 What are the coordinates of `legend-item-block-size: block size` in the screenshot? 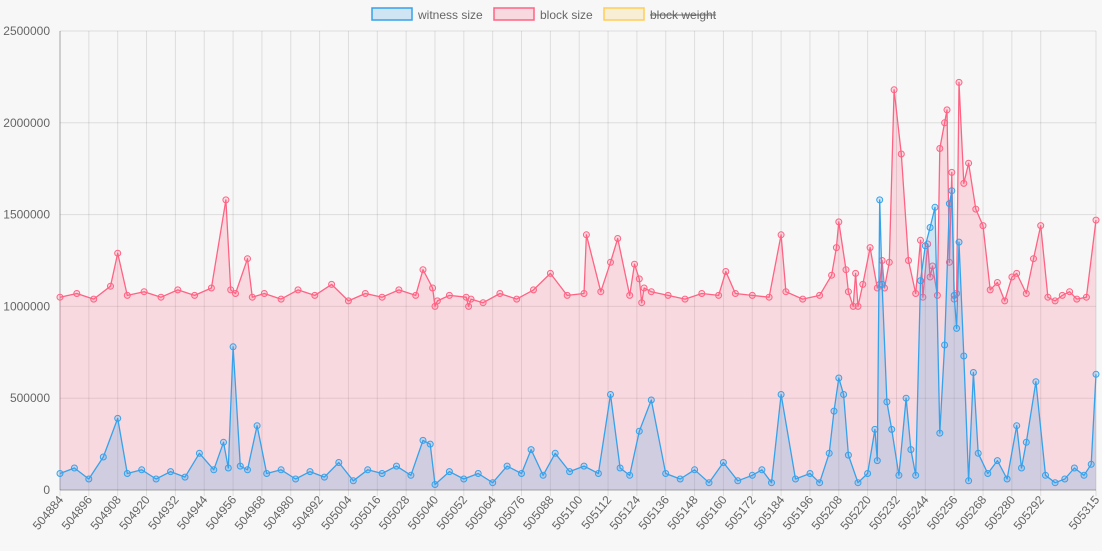 It's located at (543, 14).